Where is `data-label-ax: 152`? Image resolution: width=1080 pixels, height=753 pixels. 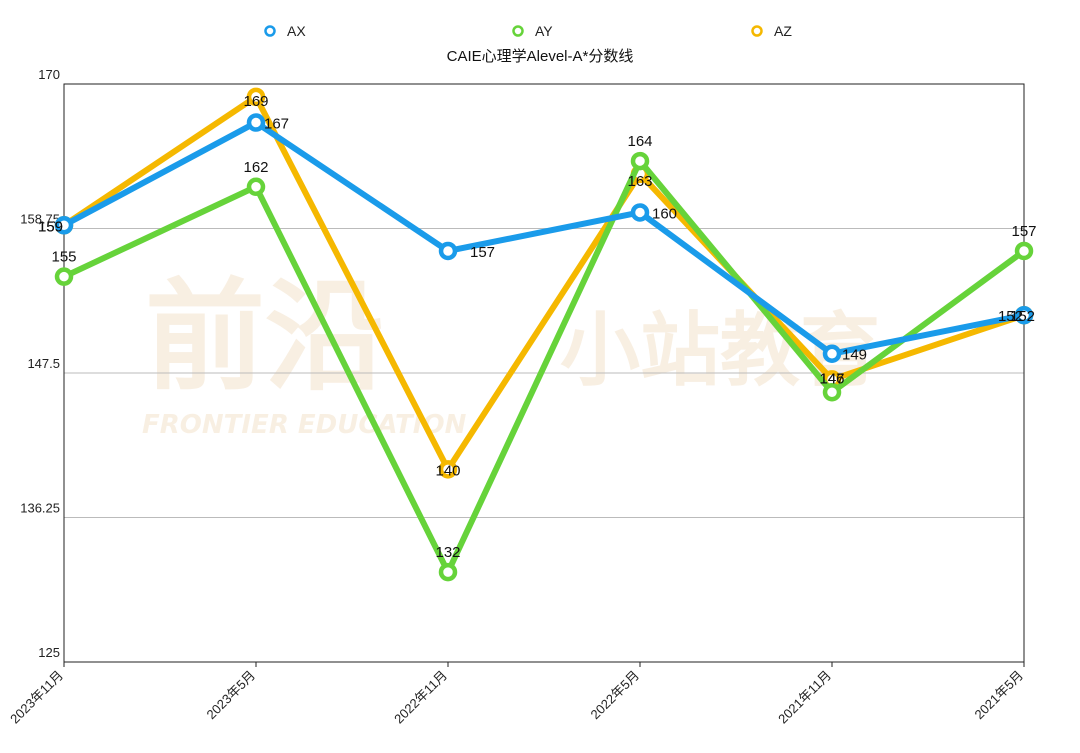 data-label-ax: 152 is located at coordinates (1022, 316).